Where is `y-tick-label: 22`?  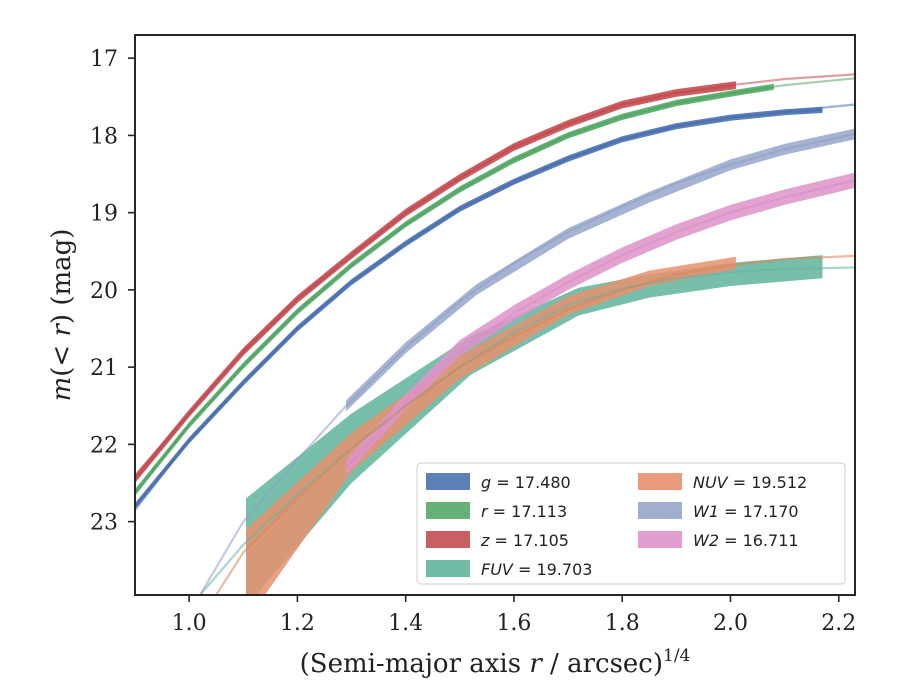
y-tick-label: 22 is located at coordinates (104, 445).